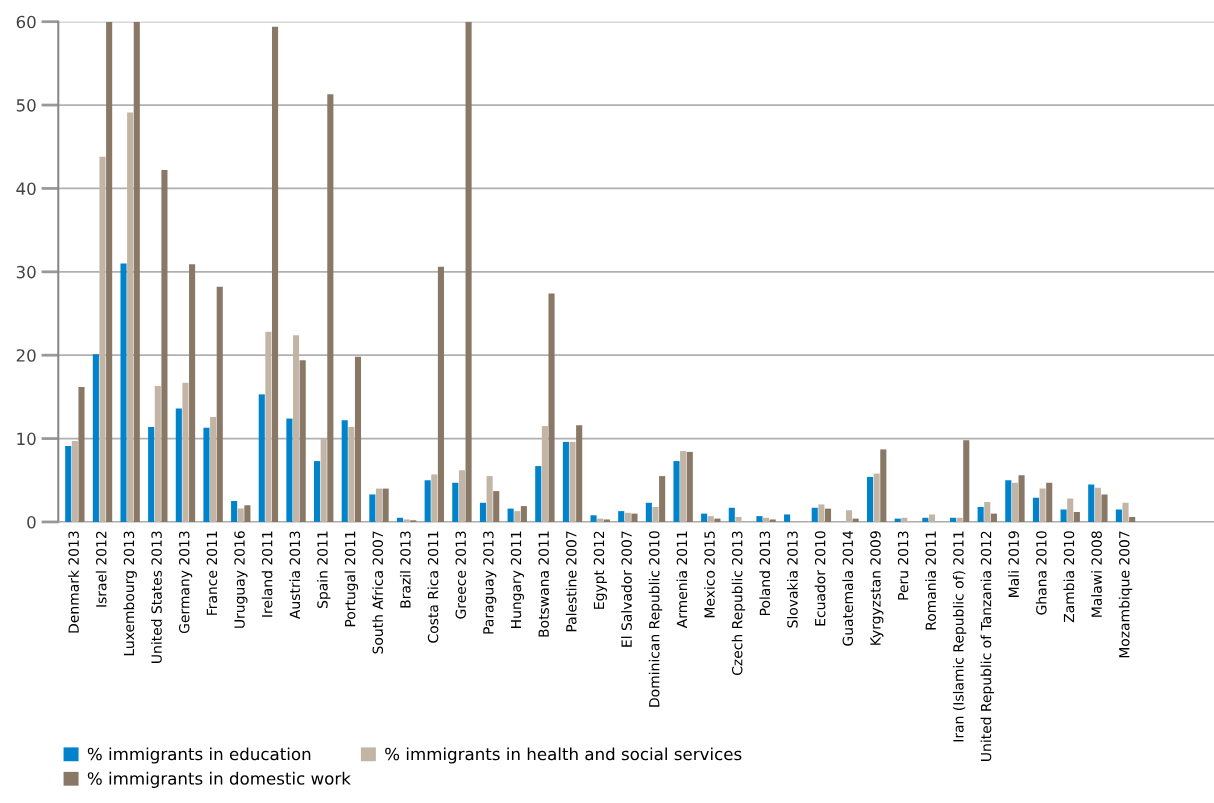 The height and width of the screenshot is (803, 1214). What do you see at coordinates (1041, 573) in the screenshot?
I see `x-tick-label: Ghana 2010` at bounding box center [1041, 573].